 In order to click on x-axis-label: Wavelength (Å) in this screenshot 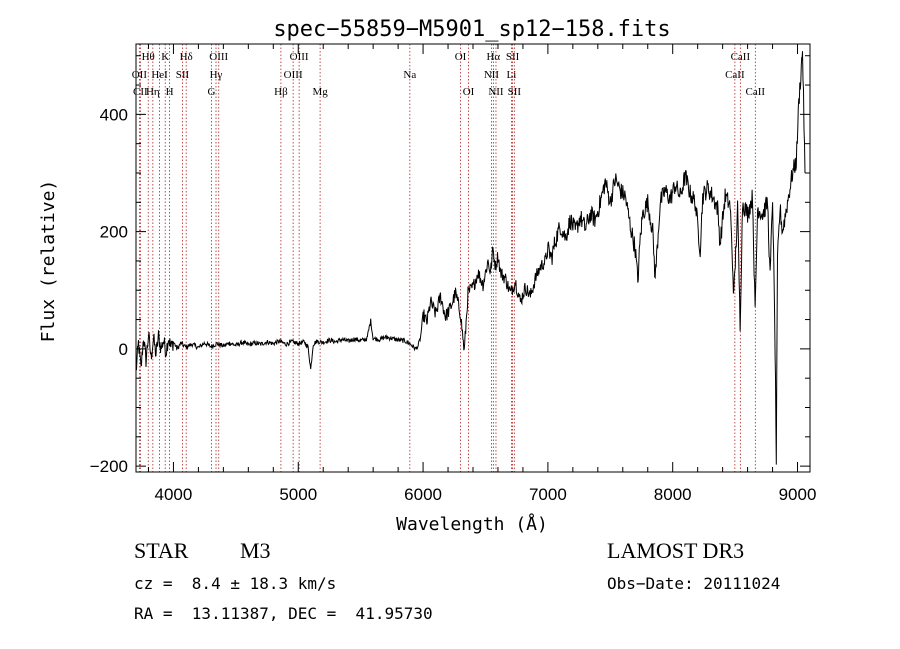, I will do `click(472, 524)`.